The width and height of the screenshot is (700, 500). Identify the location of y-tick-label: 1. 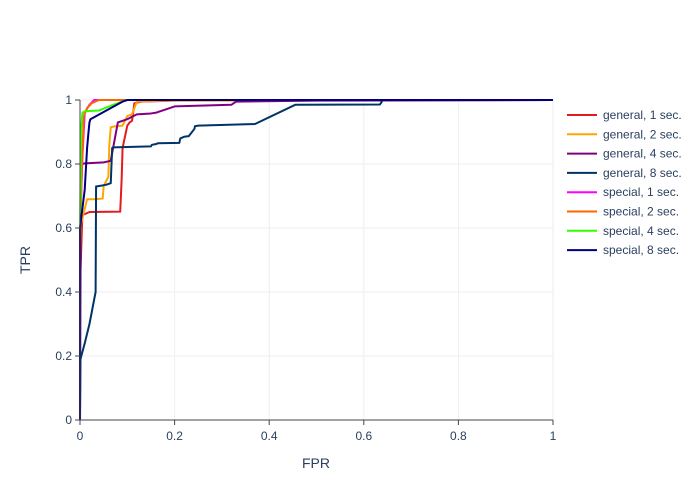
(68, 100).